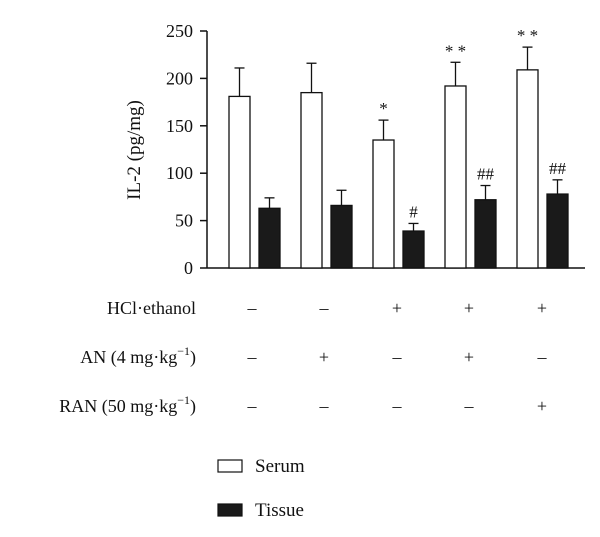 This screenshot has width=600, height=537. I want to click on treatment-label: RAN (50 mg·kg−1), so click(127, 405).